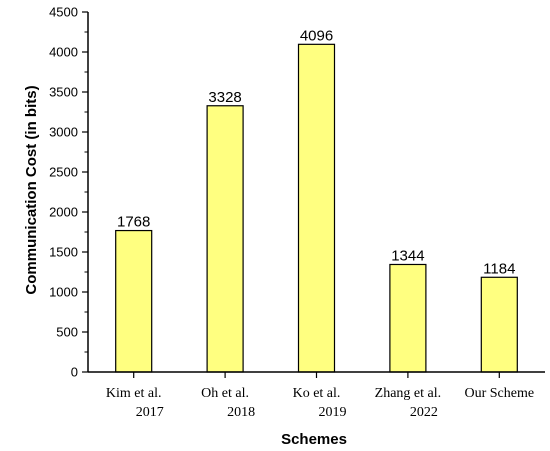 Image resolution: width=550 pixels, height=451 pixels. What do you see at coordinates (69, 192) in the screenshot?
I see `y-axis: 0 500 1000 1500 2000 2500 3000 3500 4000 4500` at bounding box center [69, 192].